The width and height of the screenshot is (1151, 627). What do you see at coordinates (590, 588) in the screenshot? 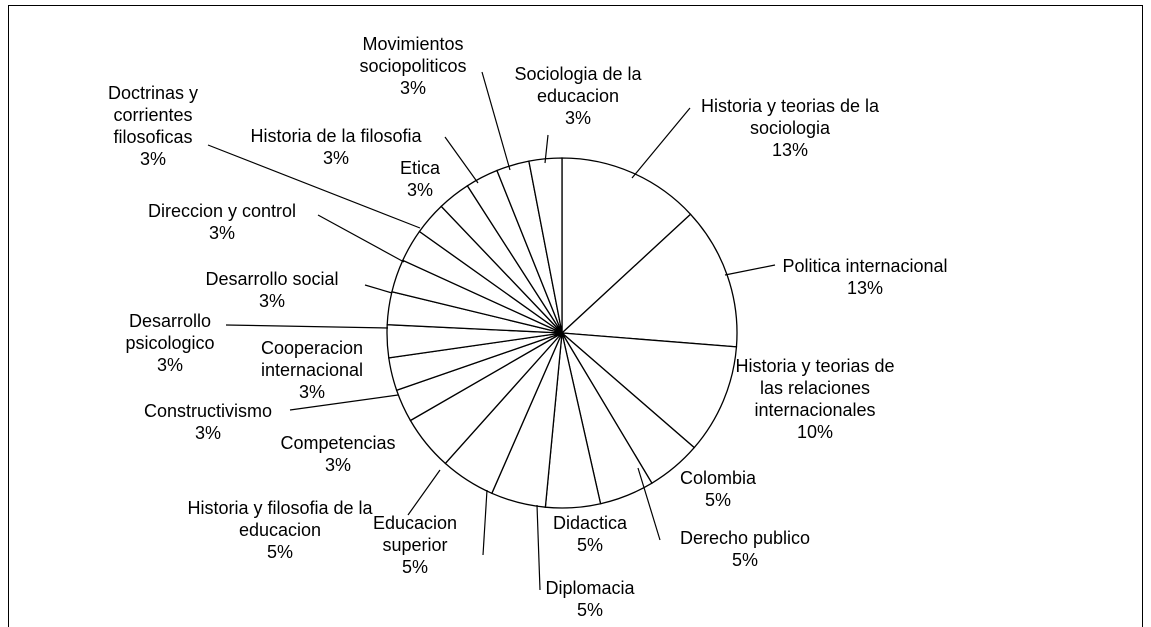
I see `slice-name: Diplomacia` at bounding box center [590, 588].